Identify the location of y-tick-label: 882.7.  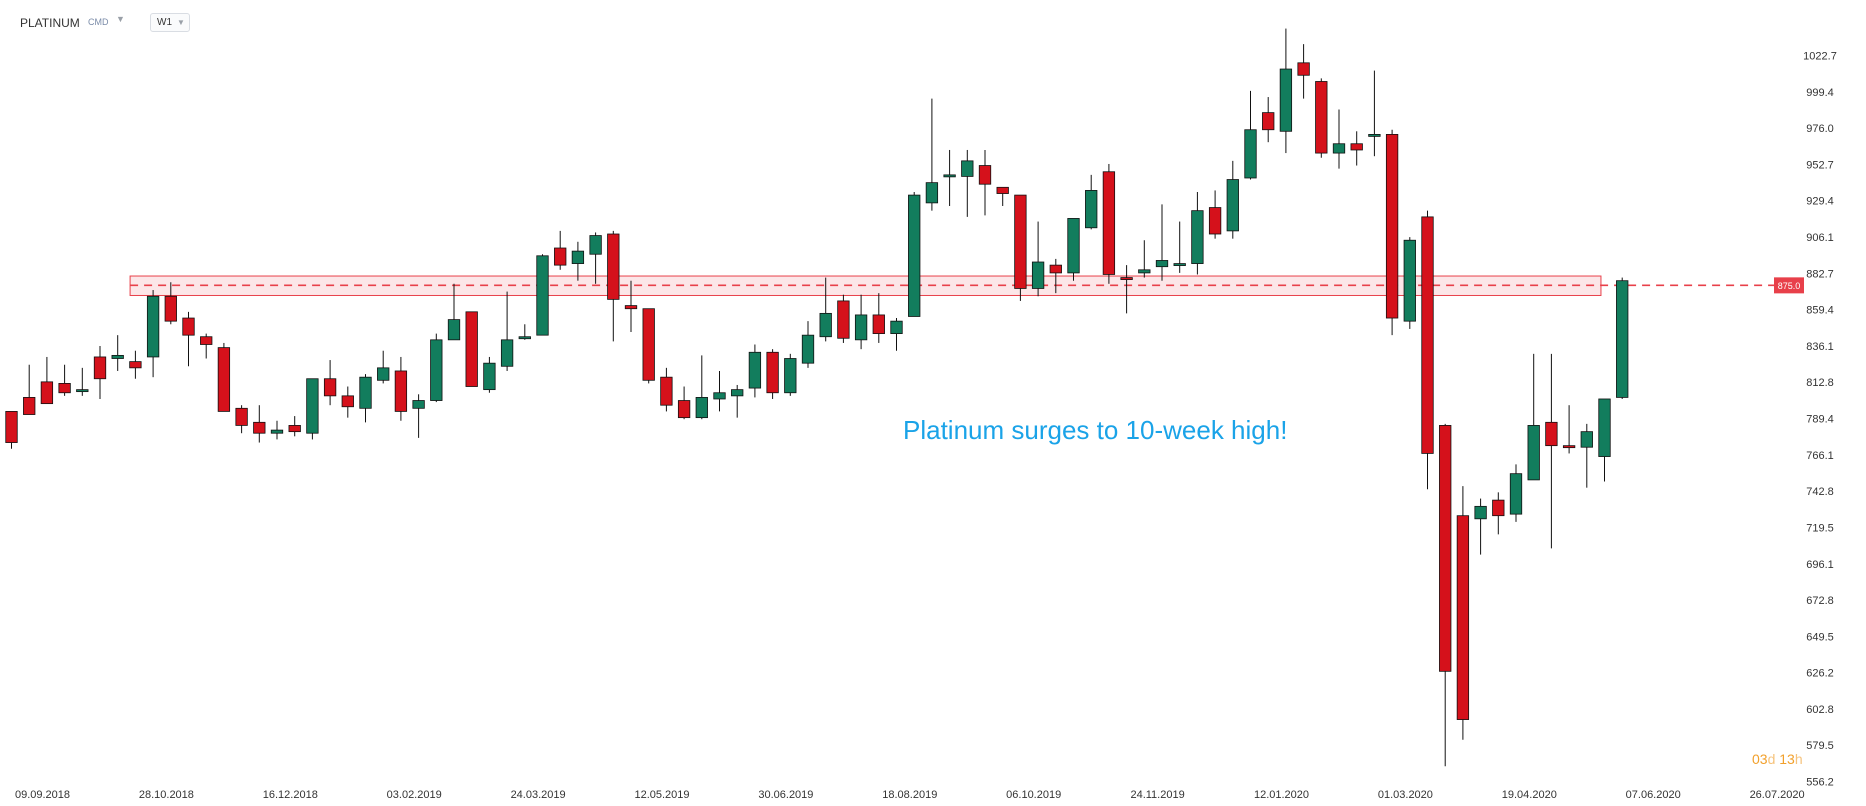
(1820, 274).